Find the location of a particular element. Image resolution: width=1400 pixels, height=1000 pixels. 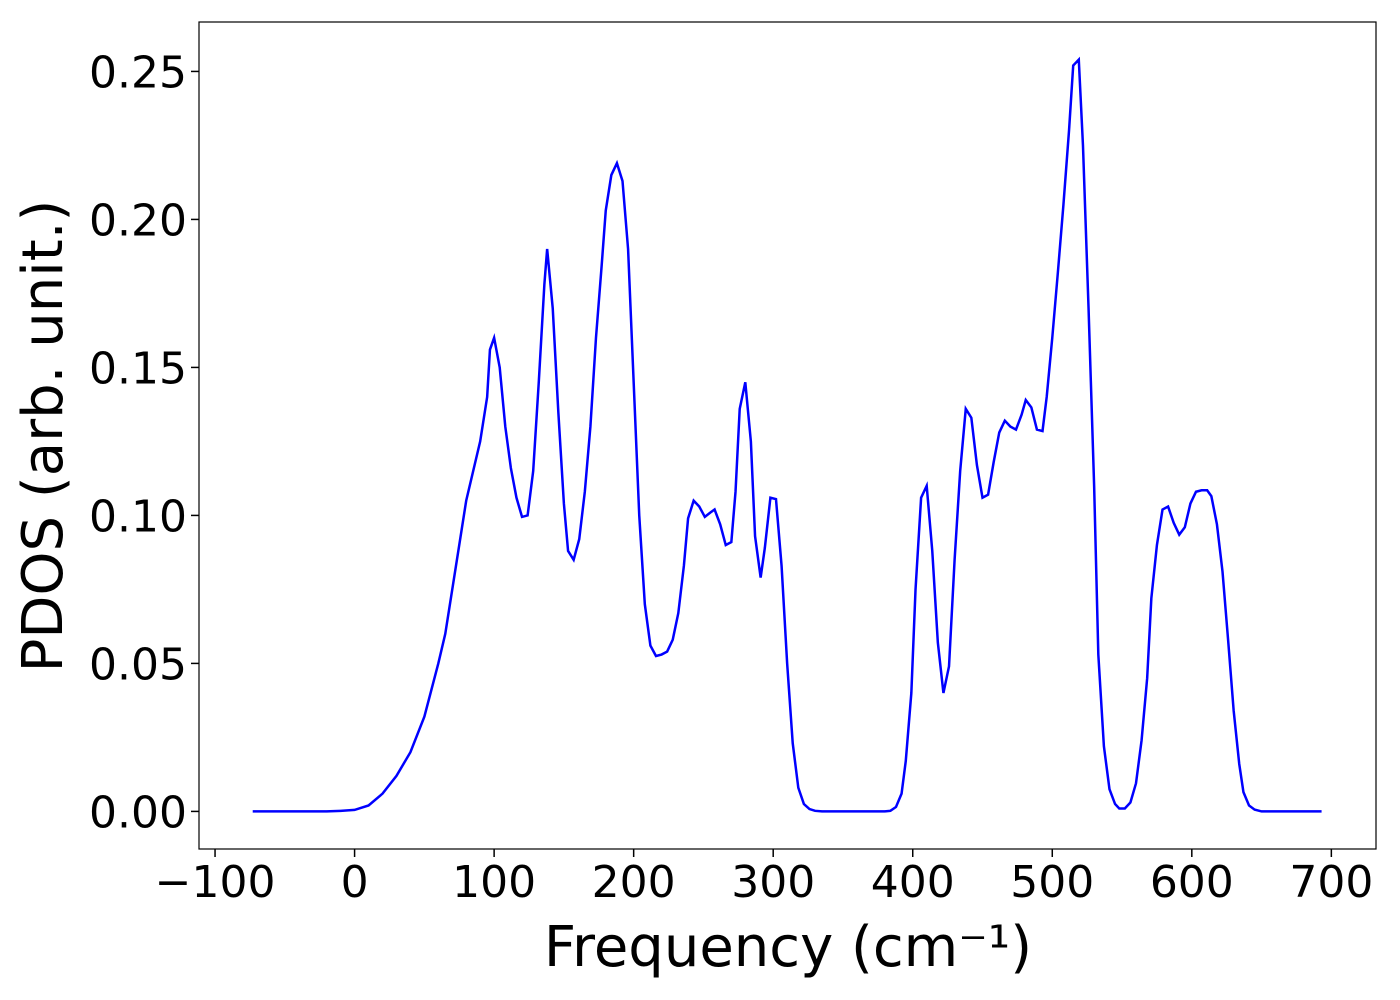

x-tick-label: 300 is located at coordinates (773, 882).